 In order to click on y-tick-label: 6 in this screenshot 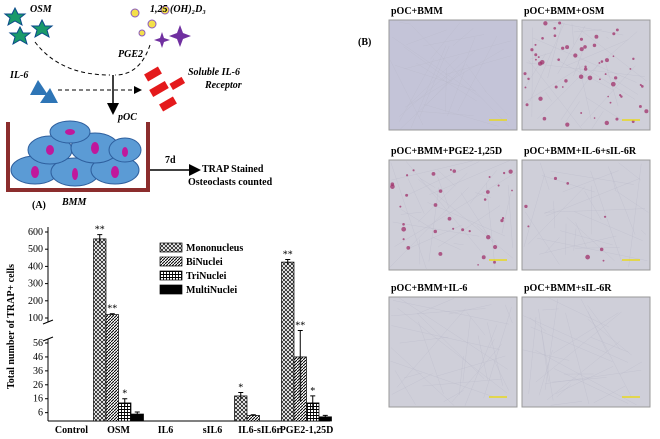, I will do `click(40, 413)`.